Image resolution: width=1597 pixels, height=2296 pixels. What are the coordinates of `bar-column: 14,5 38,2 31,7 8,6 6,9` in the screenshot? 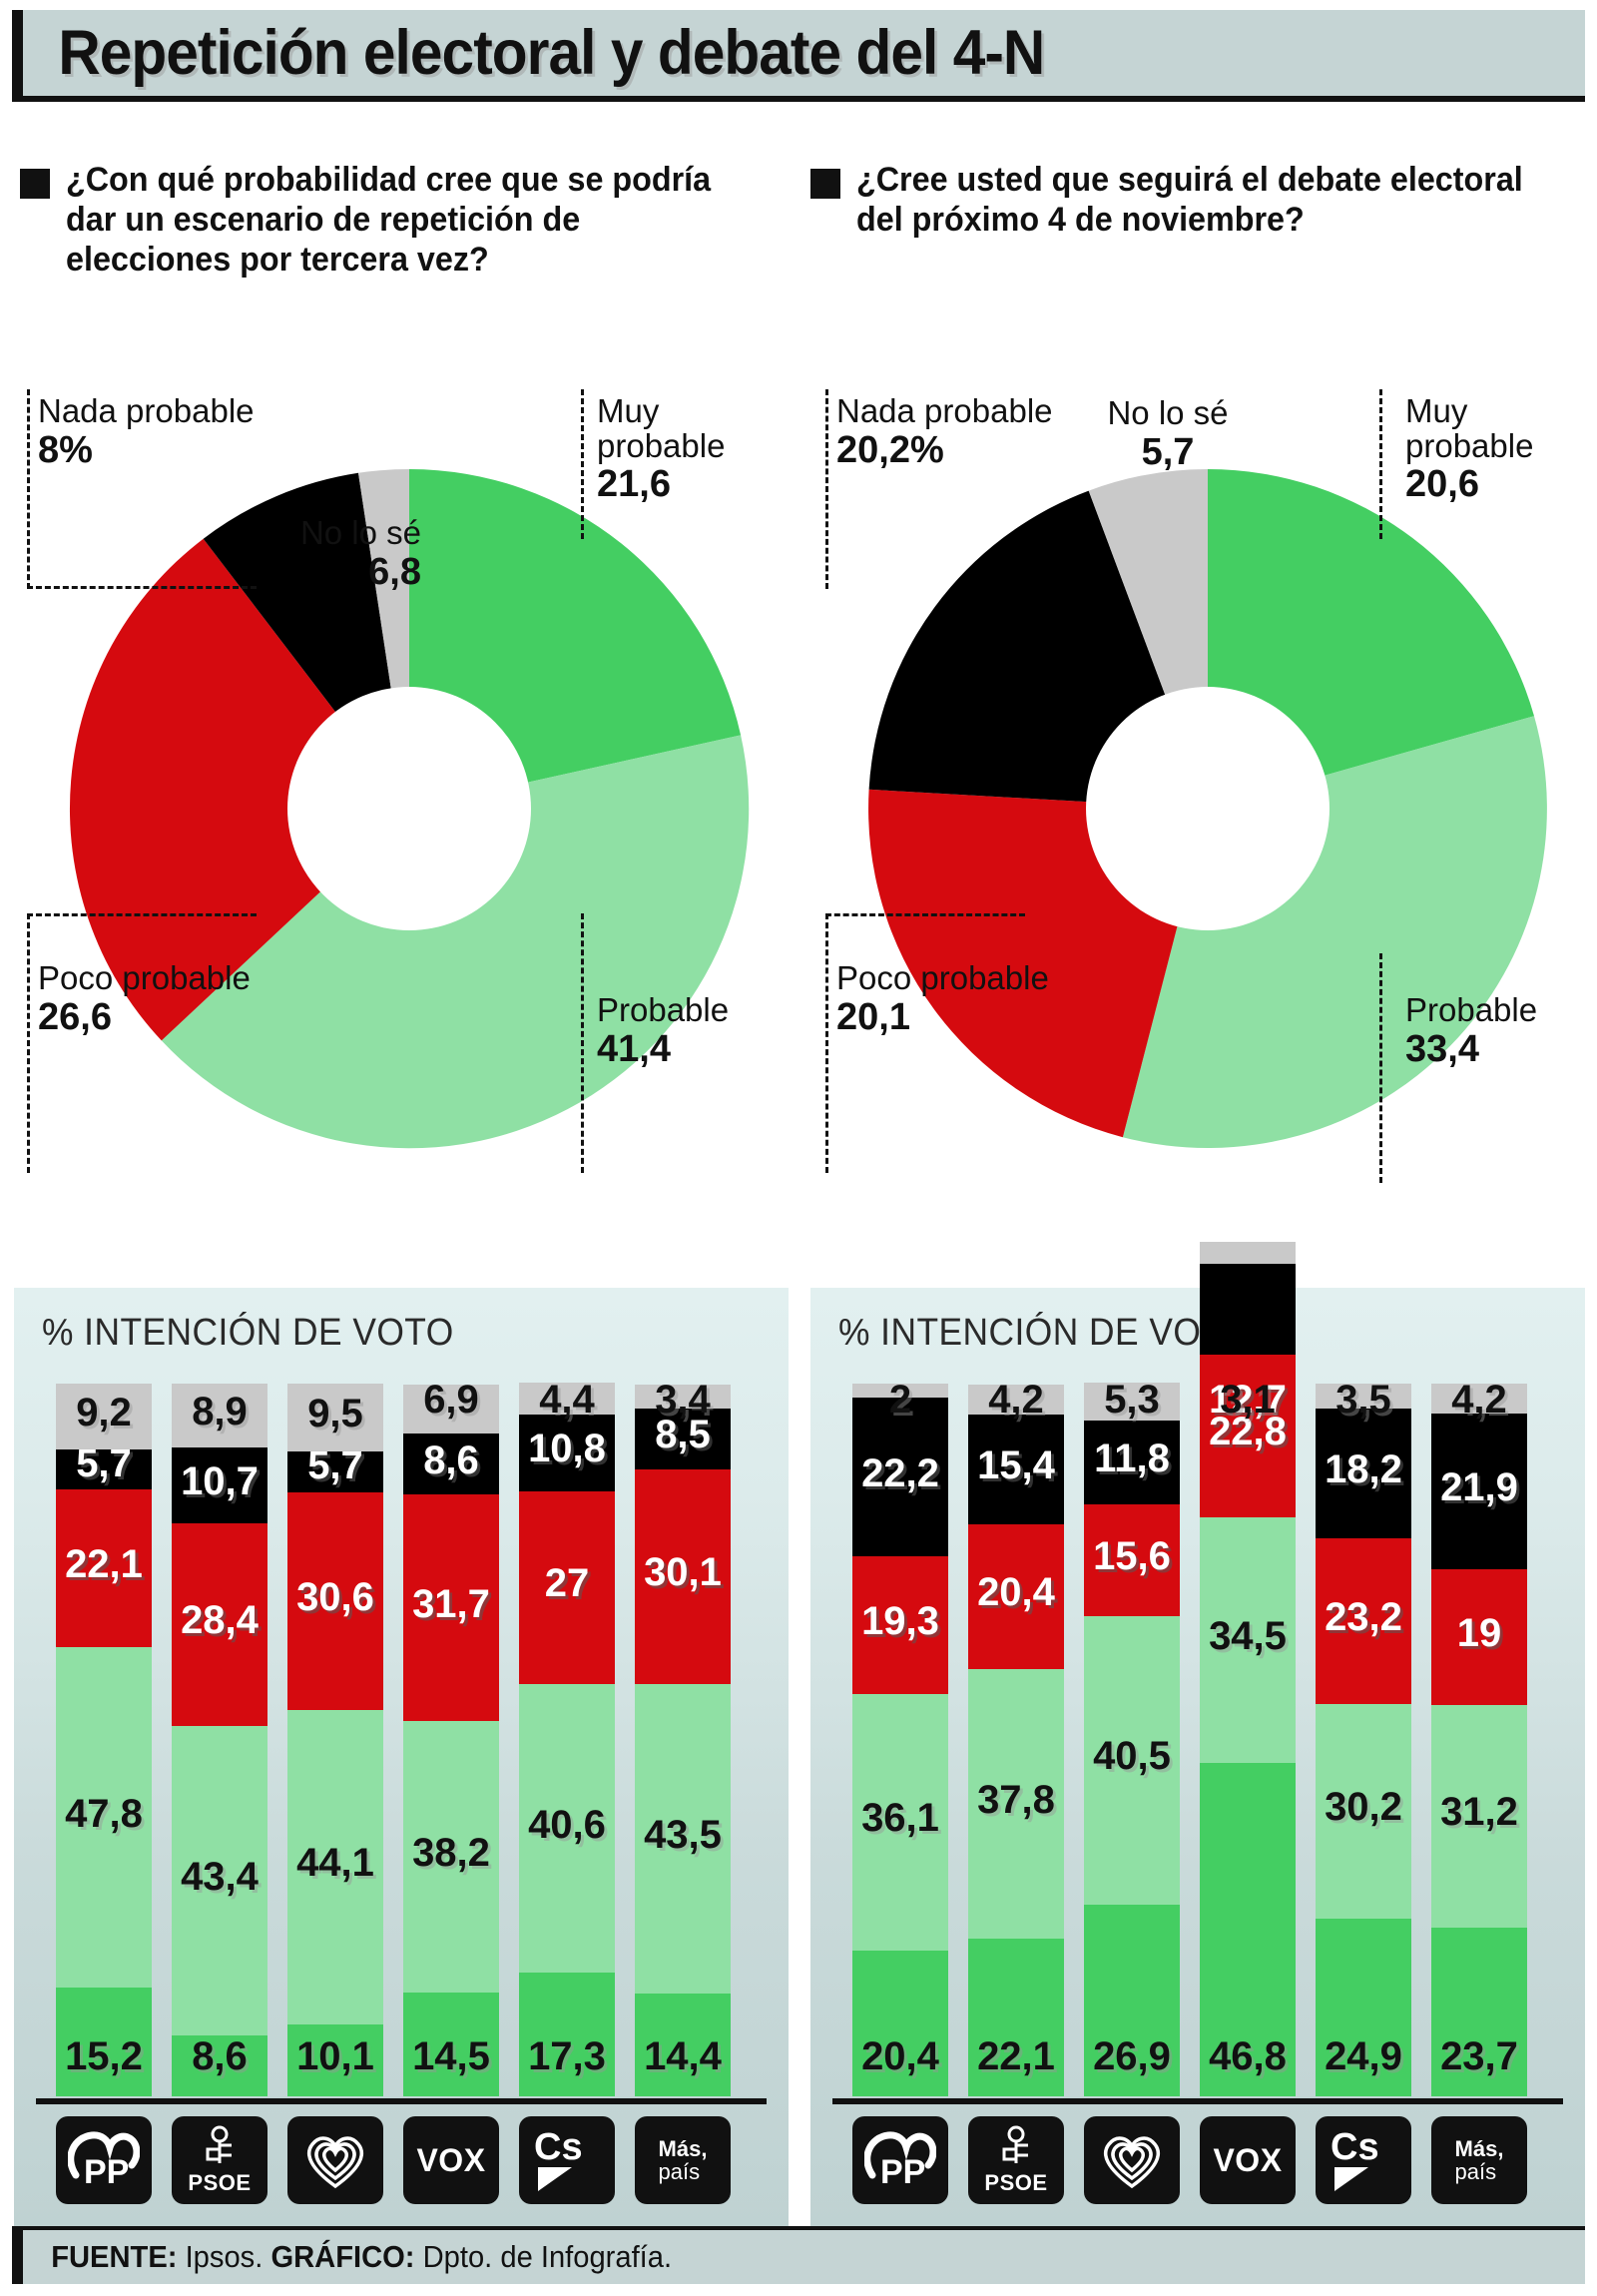 It's located at (451, 1737).